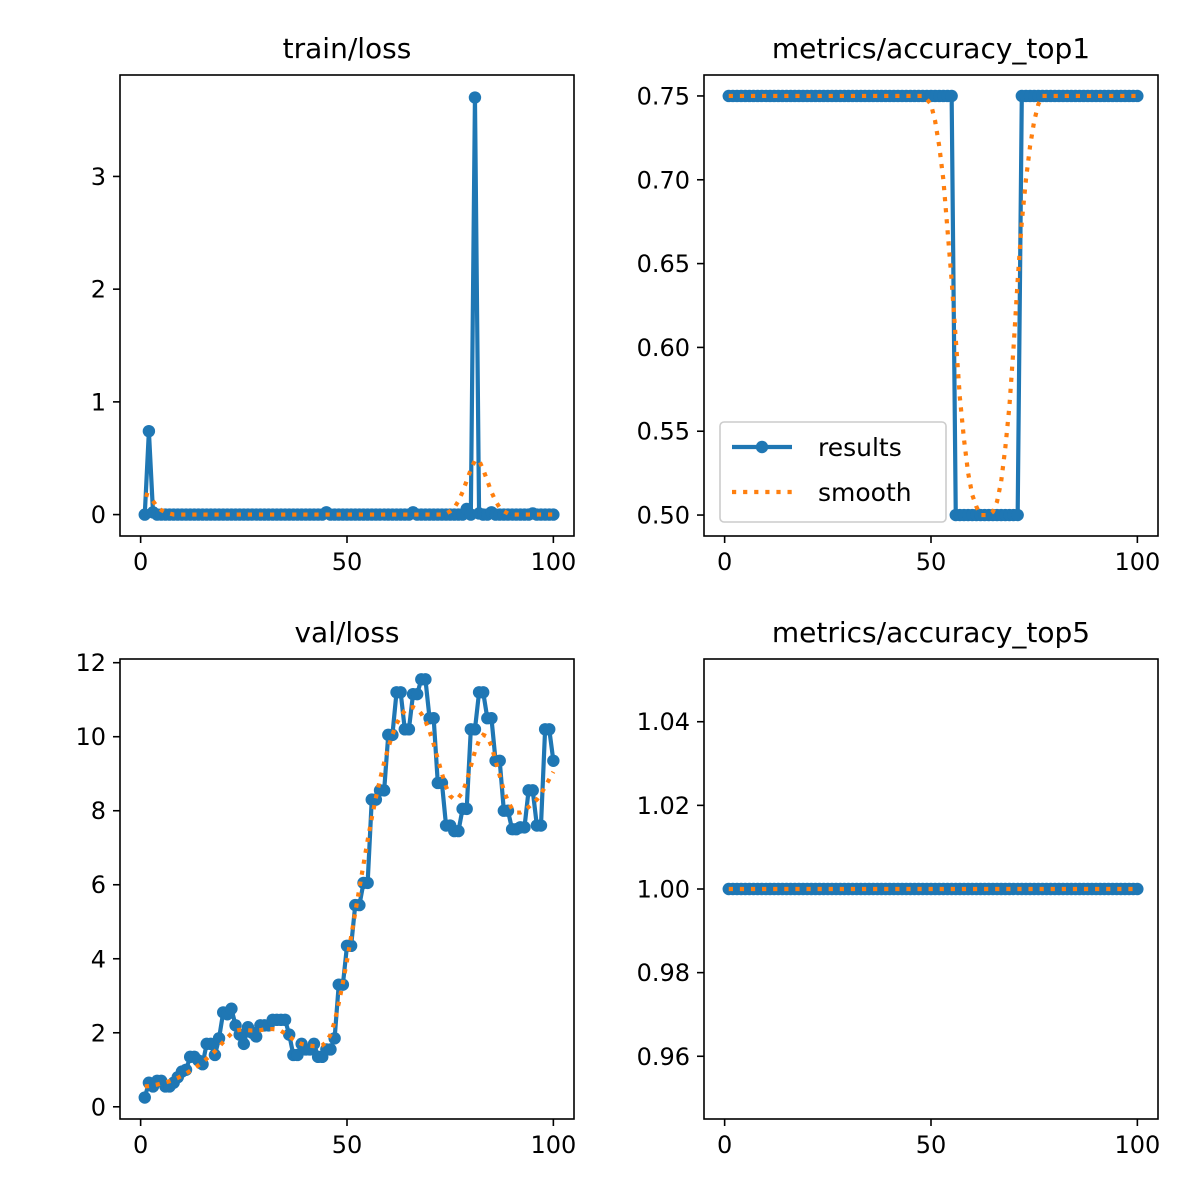  What do you see at coordinates (90, 737) in the screenshot?
I see `y-tick-label: 10` at bounding box center [90, 737].